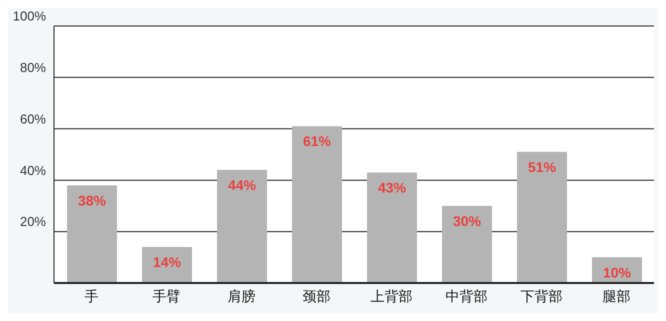 The height and width of the screenshot is (321, 666). What do you see at coordinates (92, 200) in the screenshot?
I see `data-label: 38%` at bounding box center [92, 200].